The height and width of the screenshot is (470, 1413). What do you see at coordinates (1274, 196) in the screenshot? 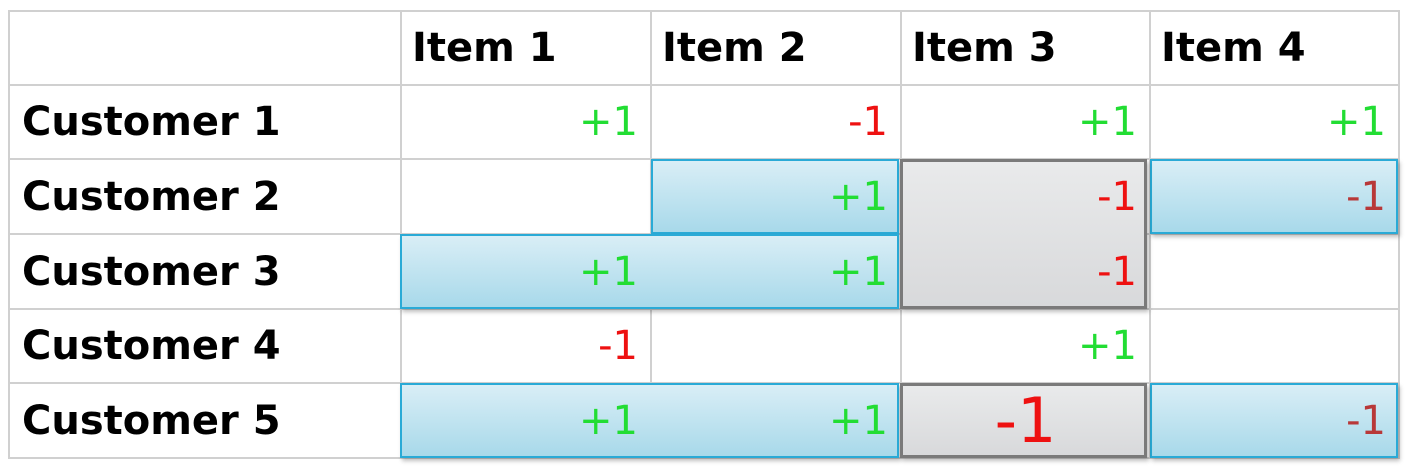
I see `highlight-customer2-item4` at bounding box center [1274, 196].